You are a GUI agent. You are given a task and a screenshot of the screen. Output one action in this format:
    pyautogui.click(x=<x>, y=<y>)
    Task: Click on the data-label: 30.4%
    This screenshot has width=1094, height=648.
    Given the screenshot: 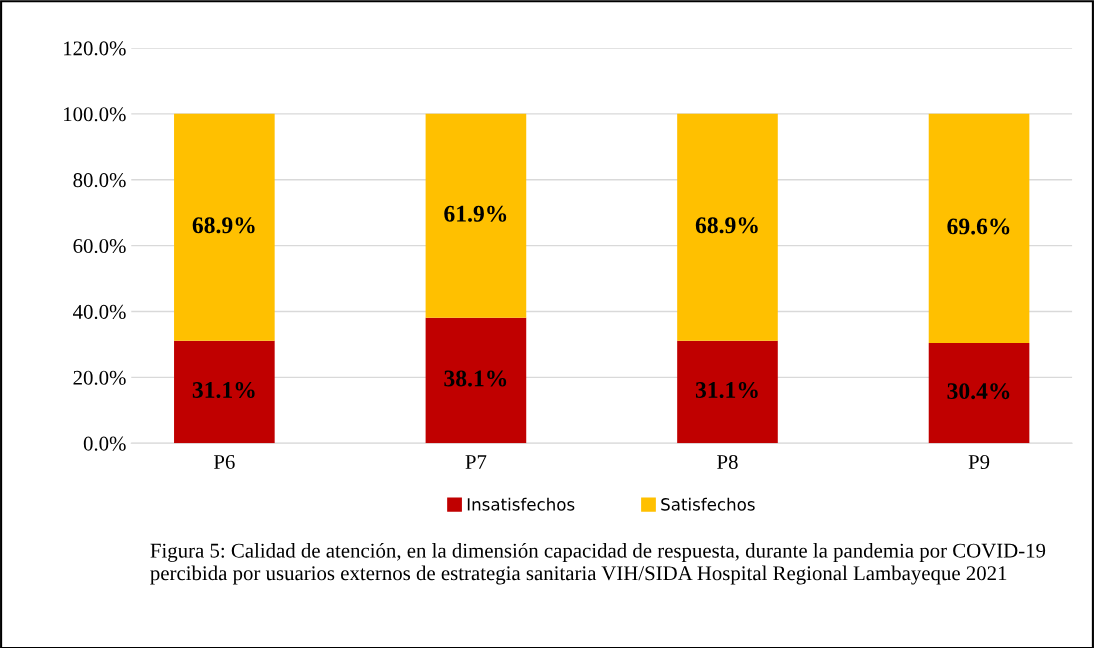 What is the action you would take?
    pyautogui.click(x=978, y=391)
    